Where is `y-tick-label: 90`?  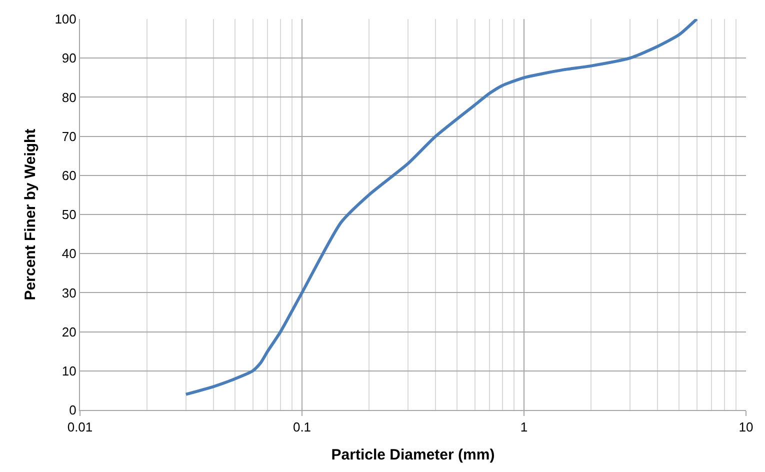
y-tick-label: 90 is located at coordinates (69, 58).